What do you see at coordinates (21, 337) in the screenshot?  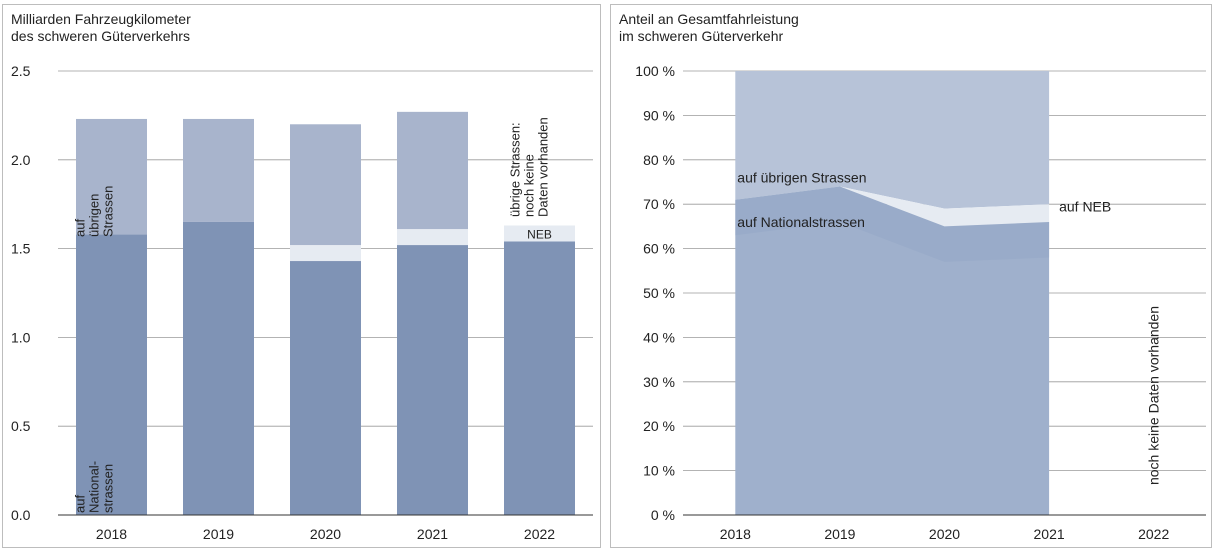 I see `y-tick-label: 1.0` at bounding box center [21, 337].